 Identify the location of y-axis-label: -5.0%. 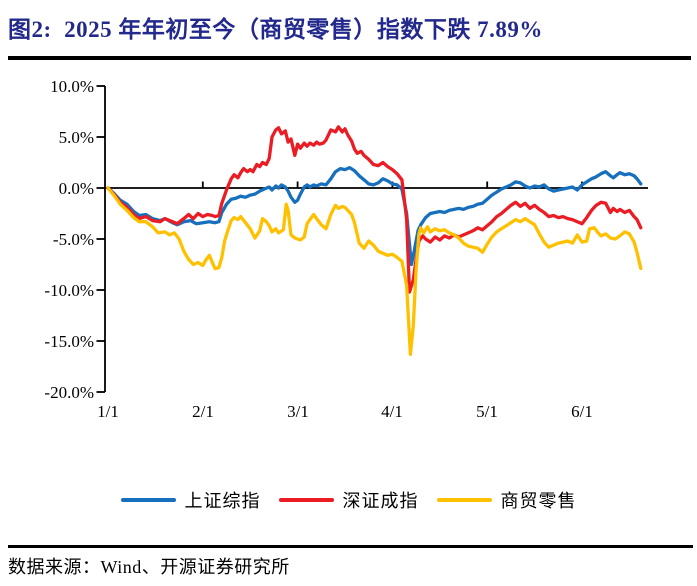
(73, 239).